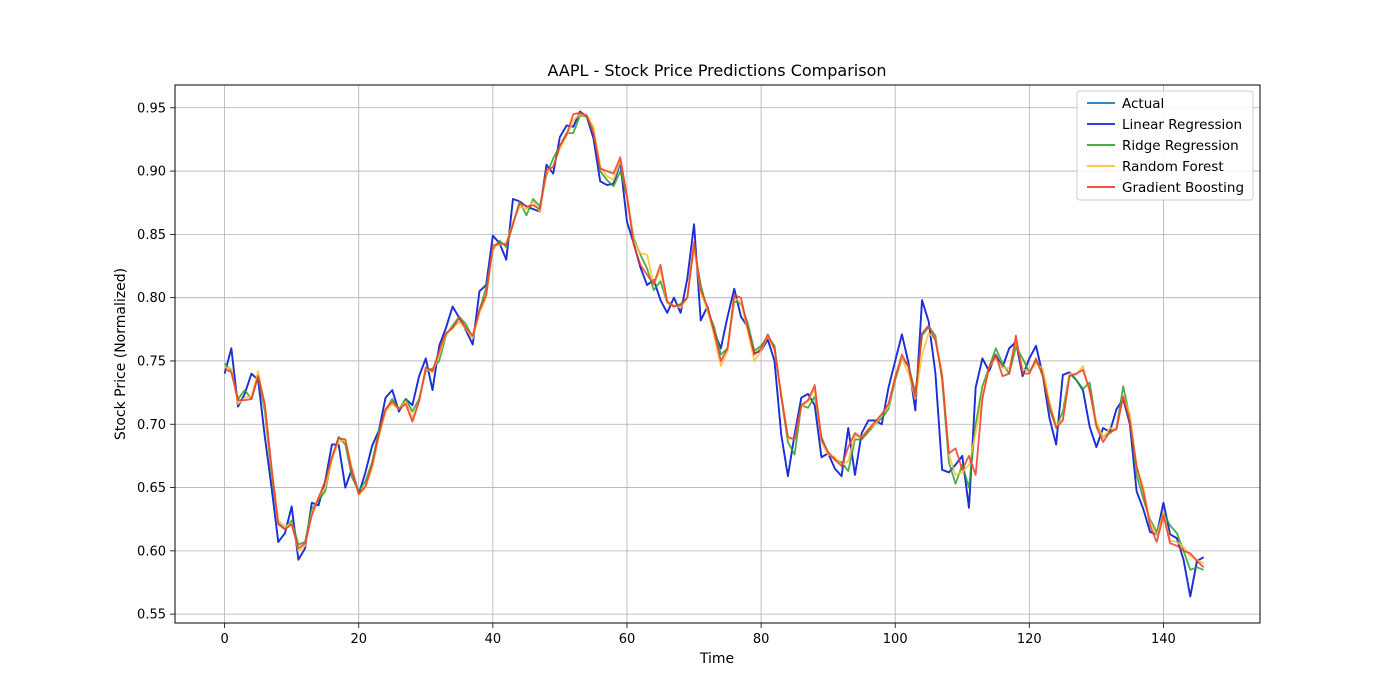 The image size is (1400, 700). I want to click on y-tick-label: 0.55, so click(151, 615).